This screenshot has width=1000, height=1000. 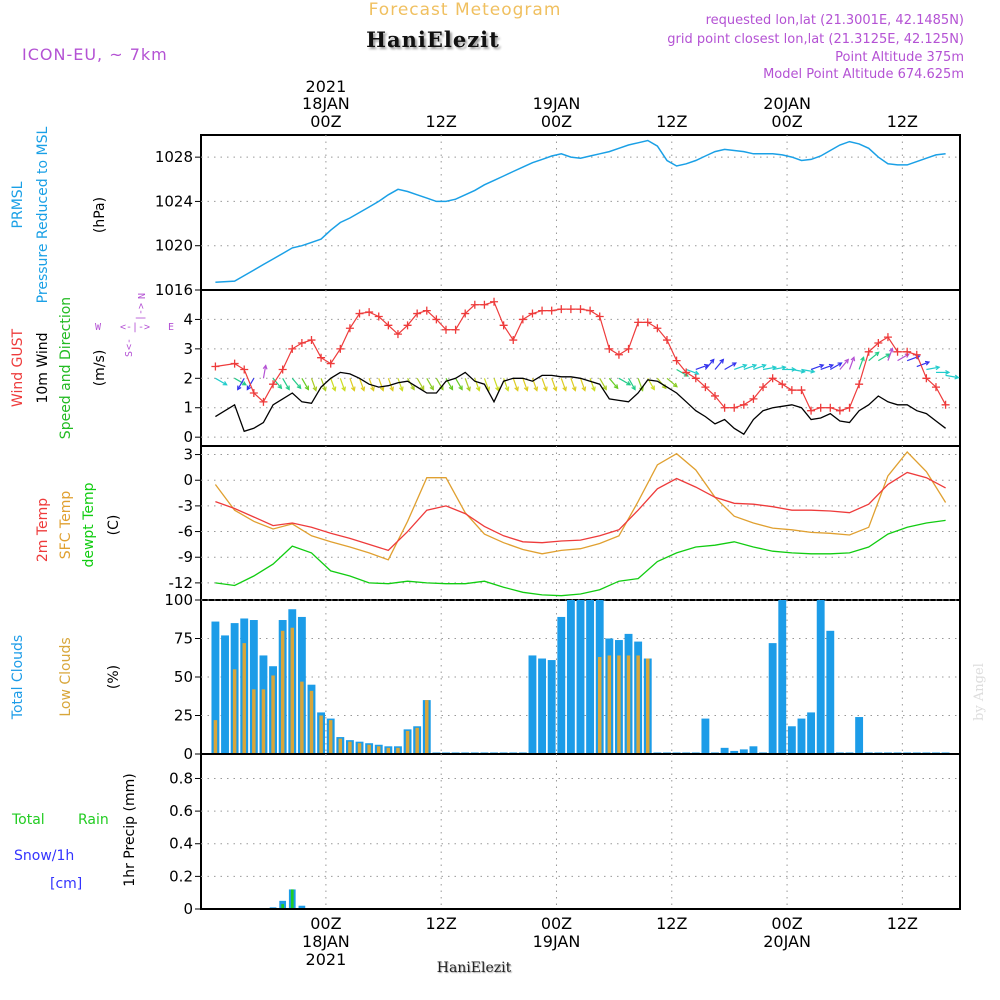 What do you see at coordinates (74, 832) in the screenshot?
I see `precip-labels: Total Rain Snow/1h [cm] 1hr Precip (mm)` at bounding box center [74, 832].